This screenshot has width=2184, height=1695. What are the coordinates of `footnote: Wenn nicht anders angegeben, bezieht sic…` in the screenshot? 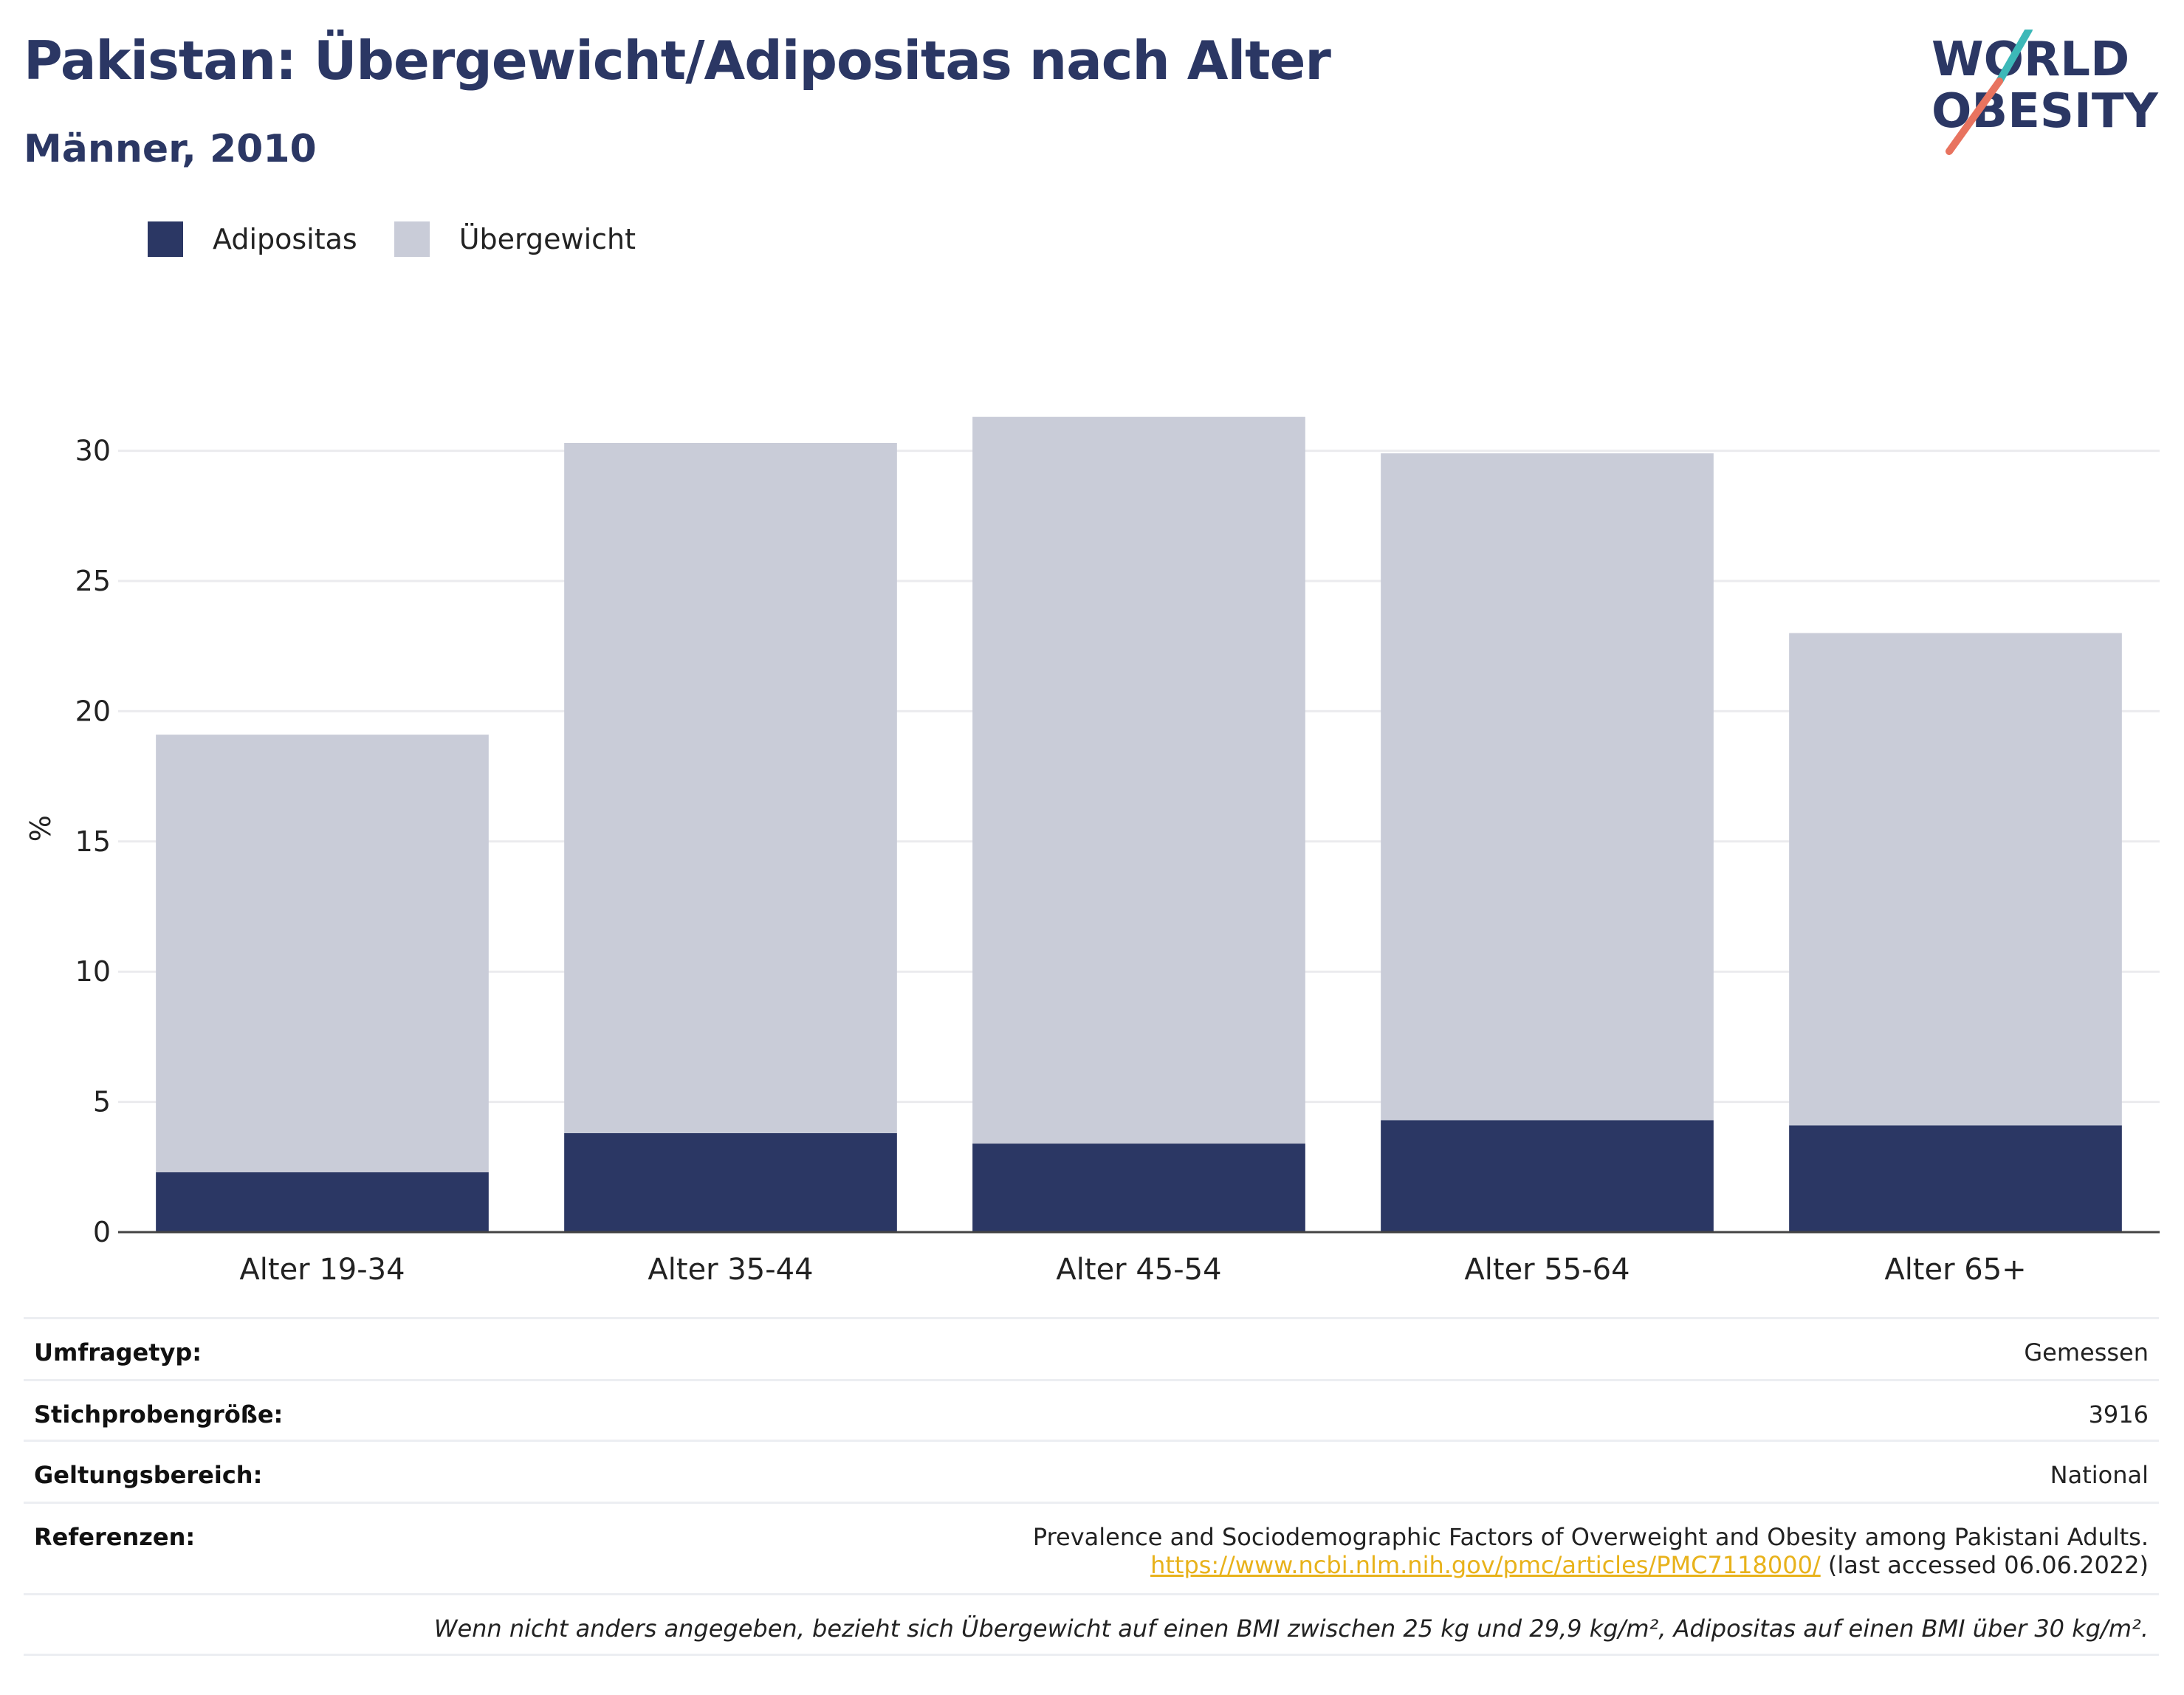 It's located at (1291, 1629).